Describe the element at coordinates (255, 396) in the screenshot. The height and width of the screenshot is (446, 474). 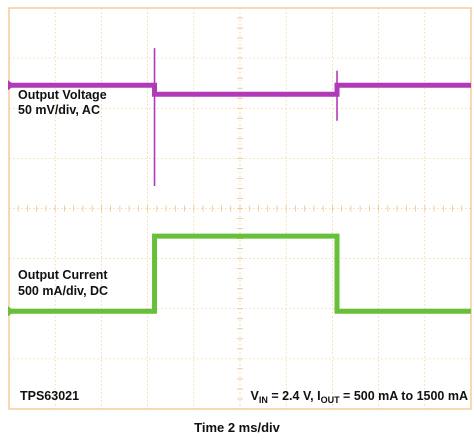
I see `vin-symbol: V` at that location.